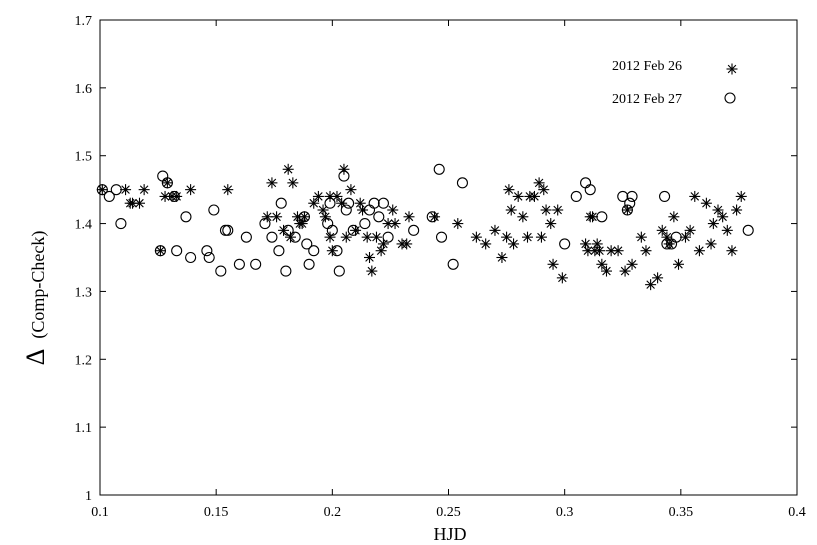  I want to click on y-axis-title: Δ (Comp-Check), so click(35, 298).